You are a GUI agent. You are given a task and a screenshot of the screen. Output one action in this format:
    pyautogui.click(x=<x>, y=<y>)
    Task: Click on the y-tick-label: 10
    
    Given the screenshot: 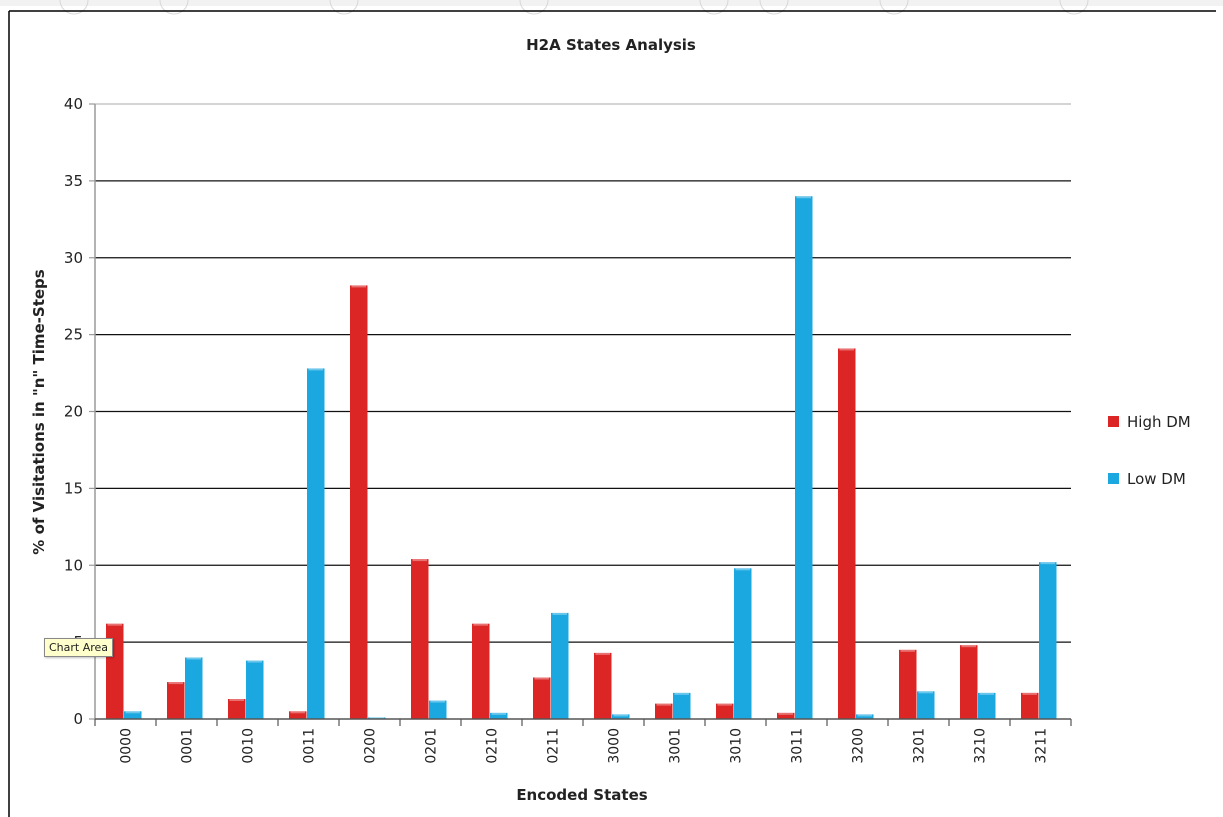 What is the action you would take?
    pyautogui.click(x=73, y=565)
    